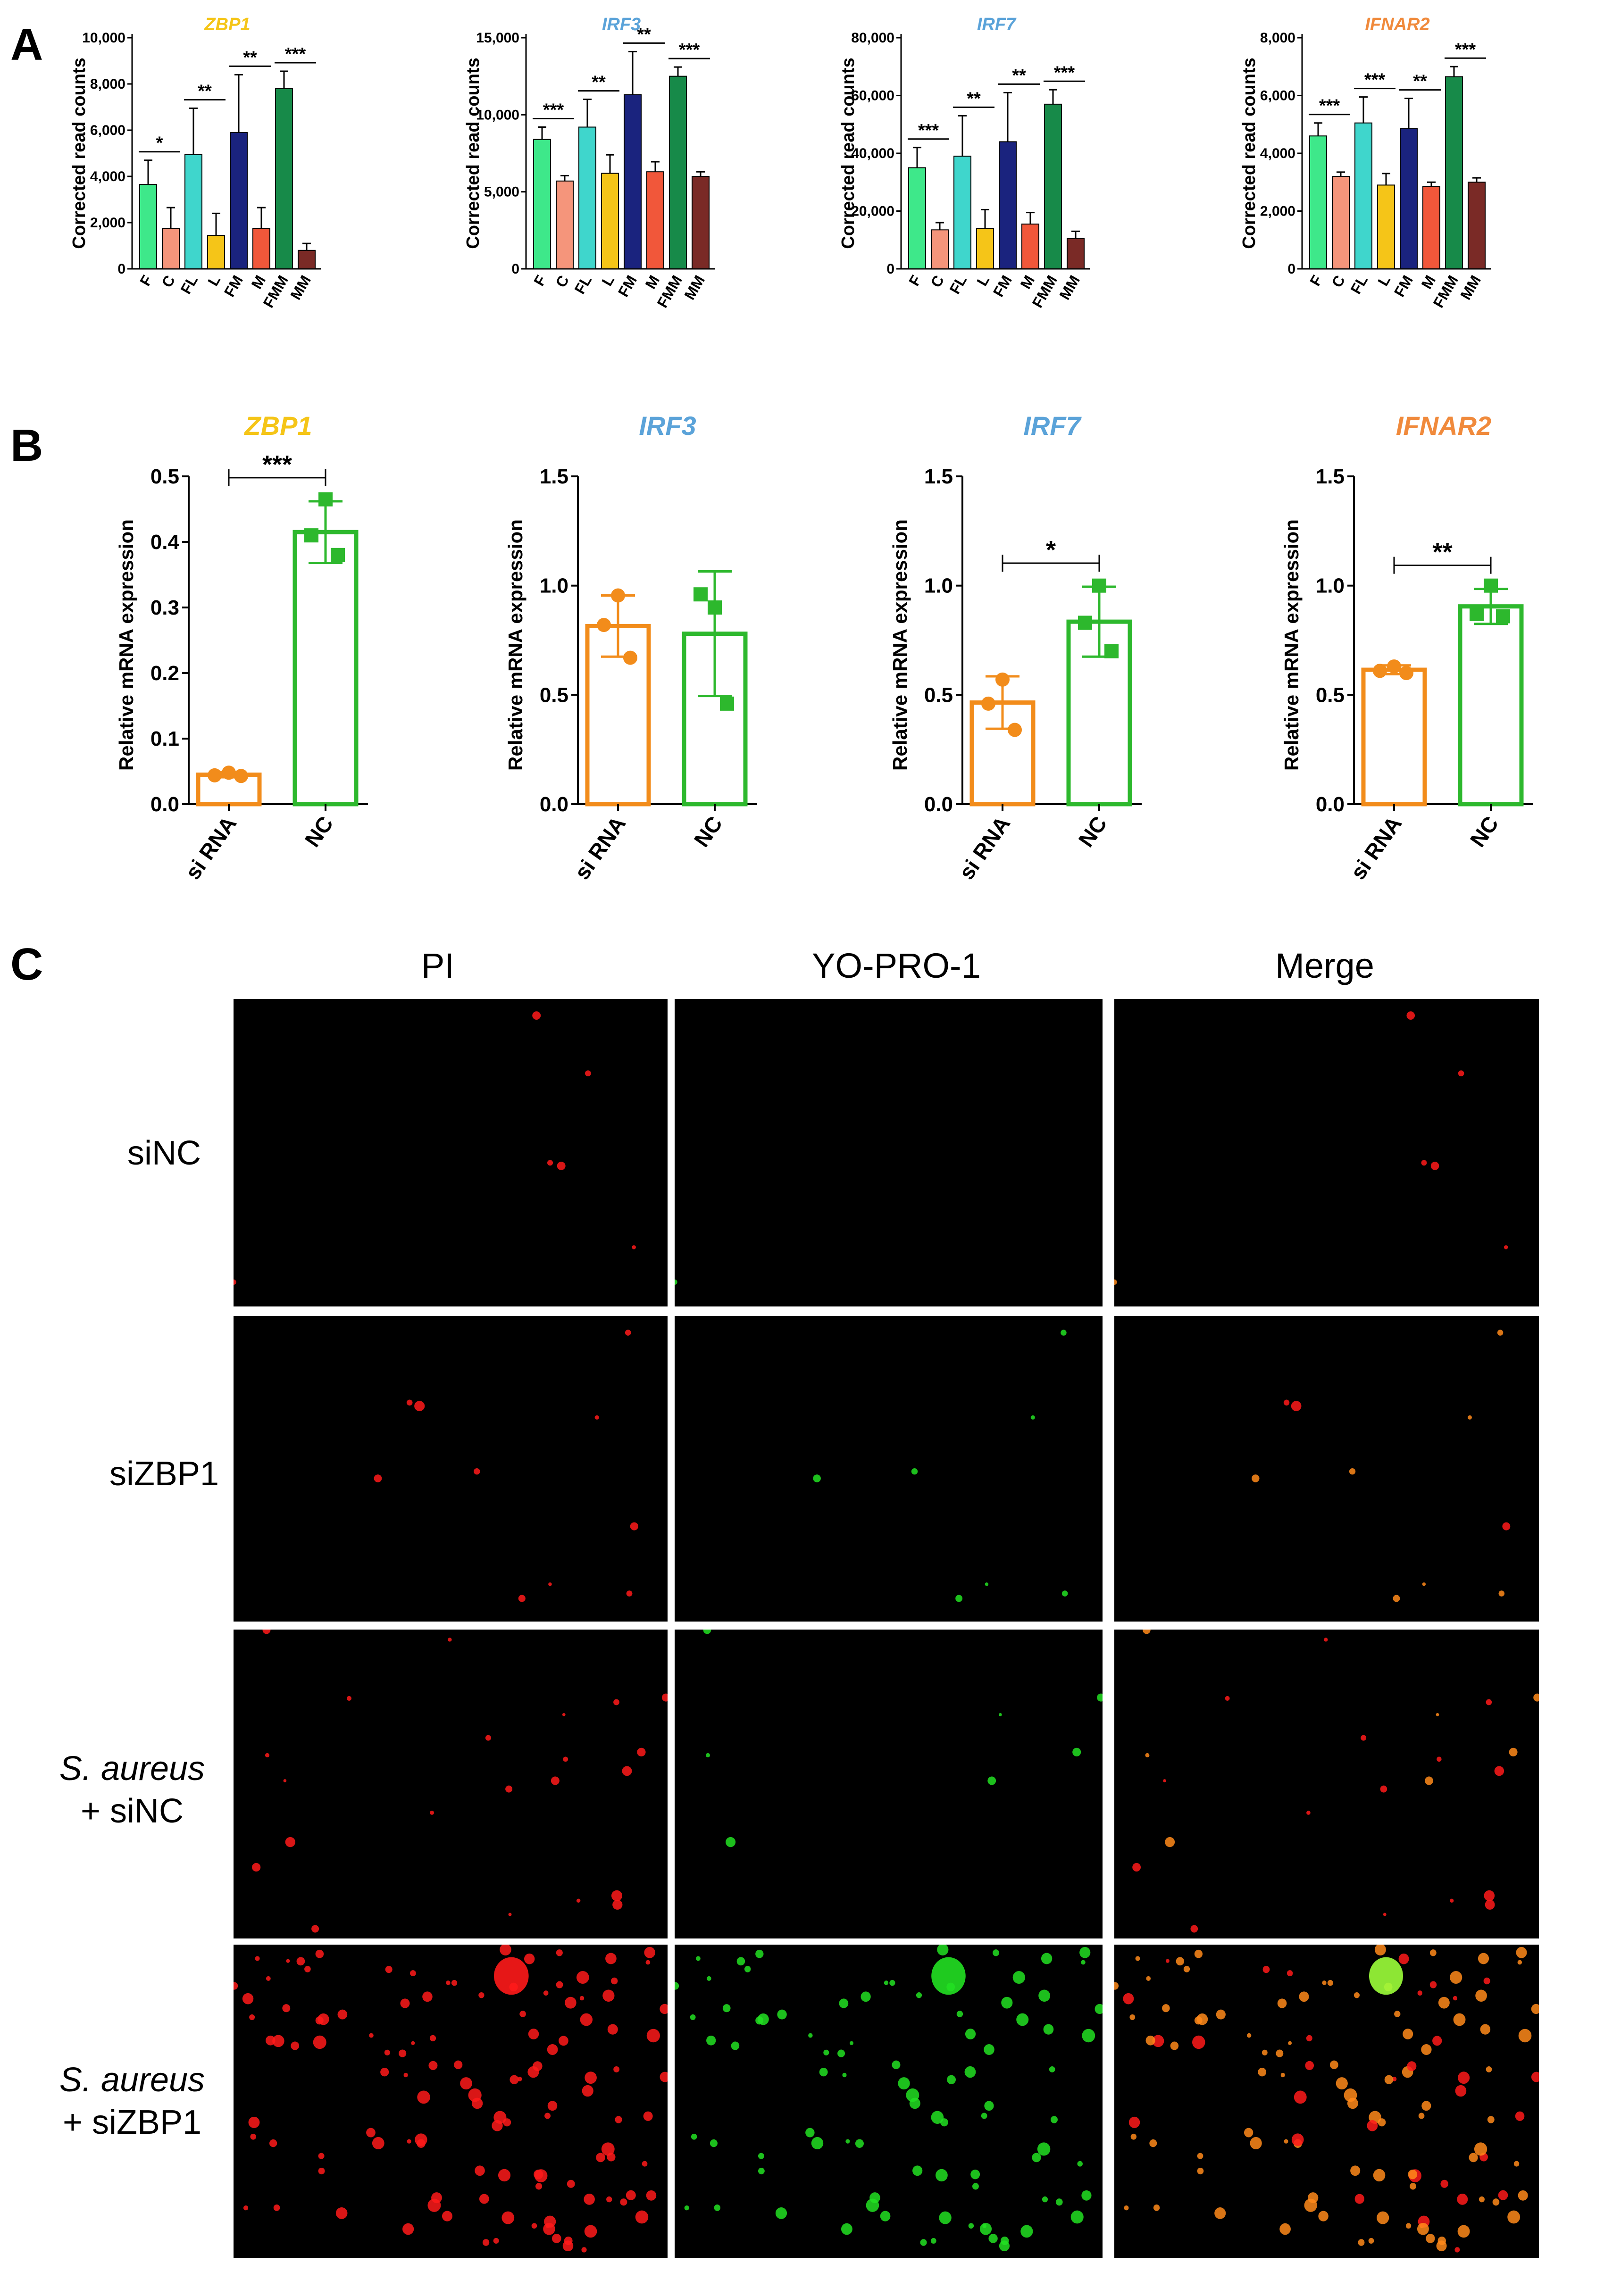  Describe the element at coordinates (239, 200) in the screenshot. I see `bar-fm` at that location.